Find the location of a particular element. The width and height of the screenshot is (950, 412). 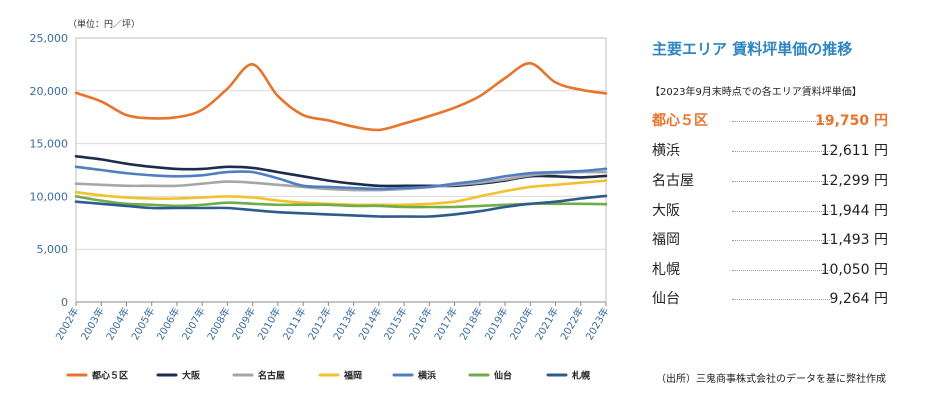

ranking-row-fukuoka: 福岡 11,493 円 is located at coordinates (770, 240).